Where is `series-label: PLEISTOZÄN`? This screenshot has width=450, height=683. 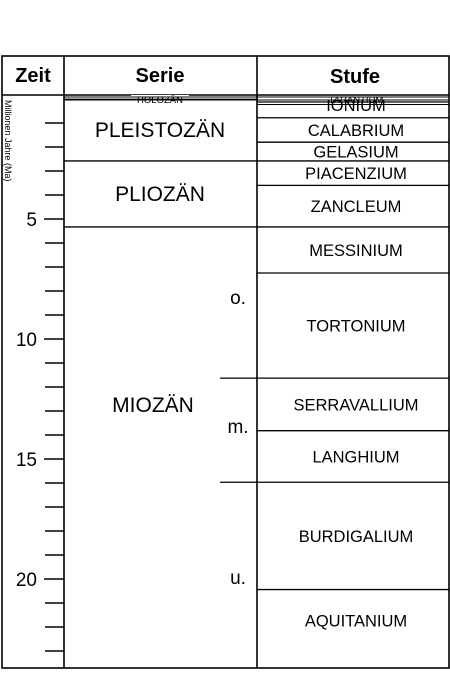 series-label: PLEISTOZÄN is located at coordinates (160, 130).